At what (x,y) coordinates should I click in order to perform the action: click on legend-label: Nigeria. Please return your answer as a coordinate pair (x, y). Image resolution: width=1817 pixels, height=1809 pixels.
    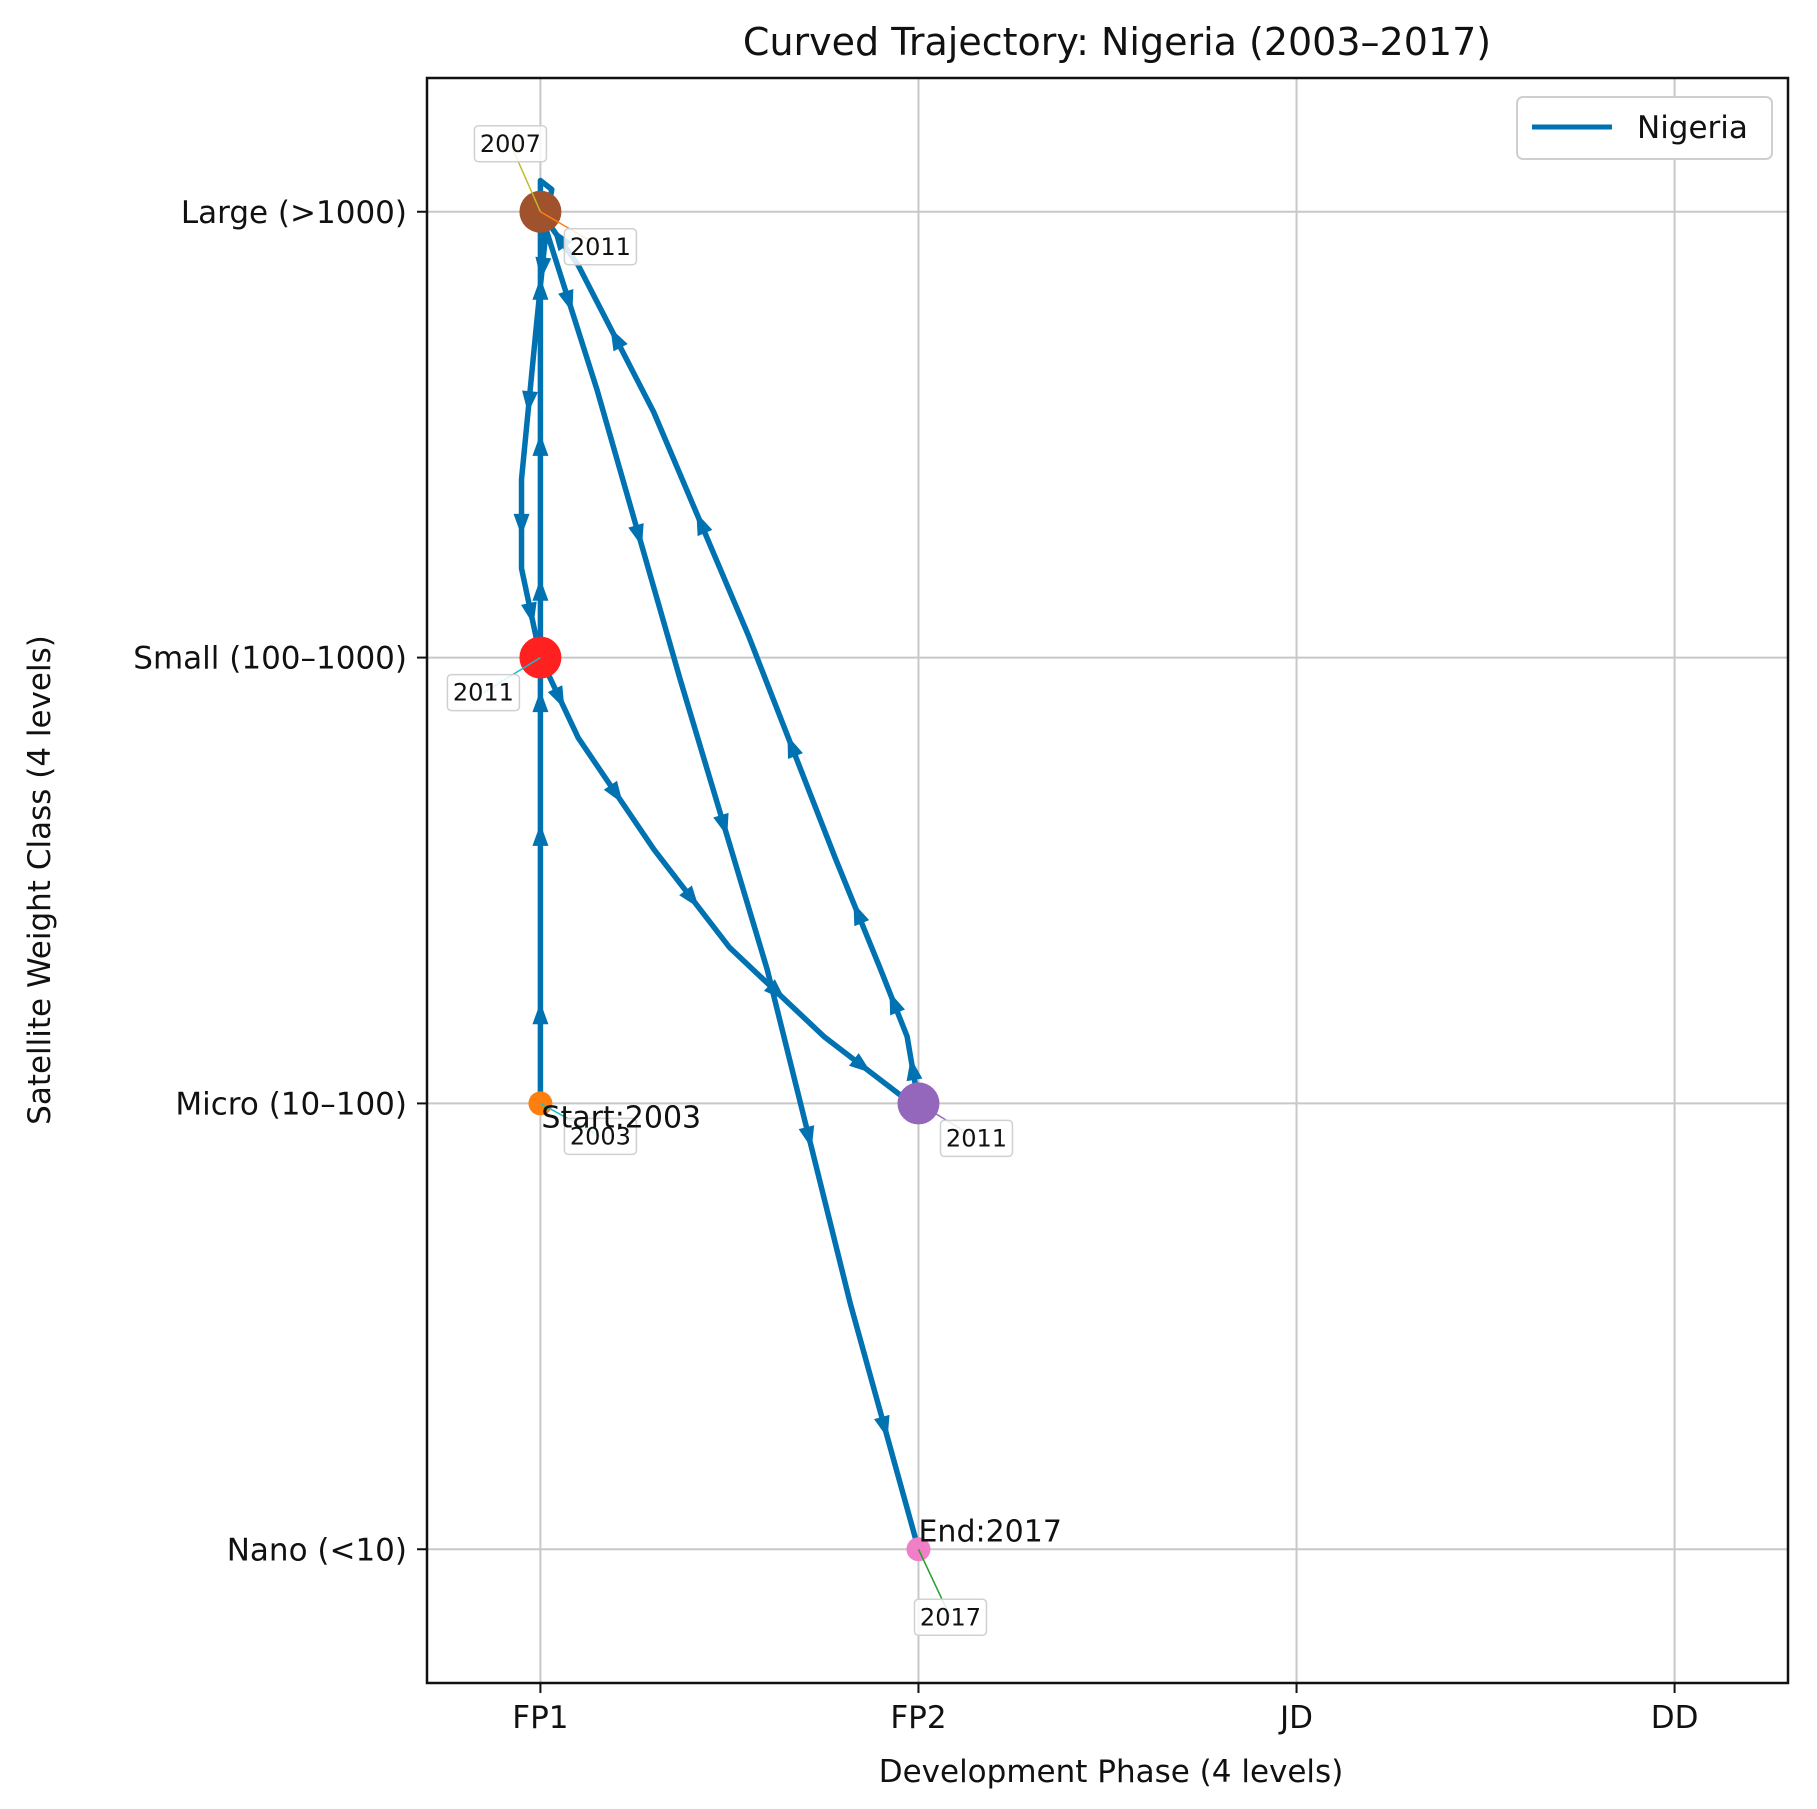
    Looking at the image, I should click on (1692, 128).